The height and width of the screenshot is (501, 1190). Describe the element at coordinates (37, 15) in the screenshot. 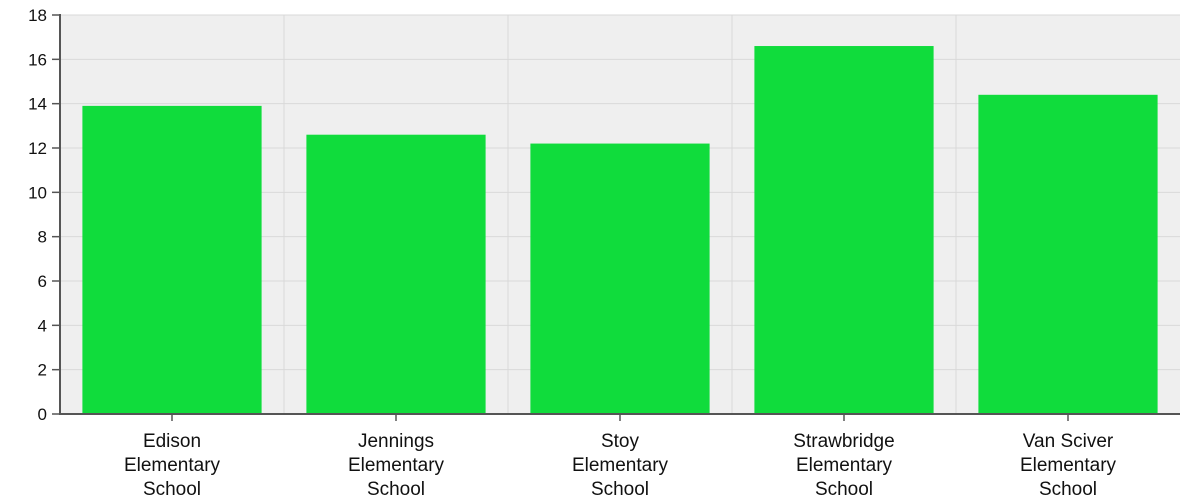

I see `y-tick-label-9: 18` at that location.